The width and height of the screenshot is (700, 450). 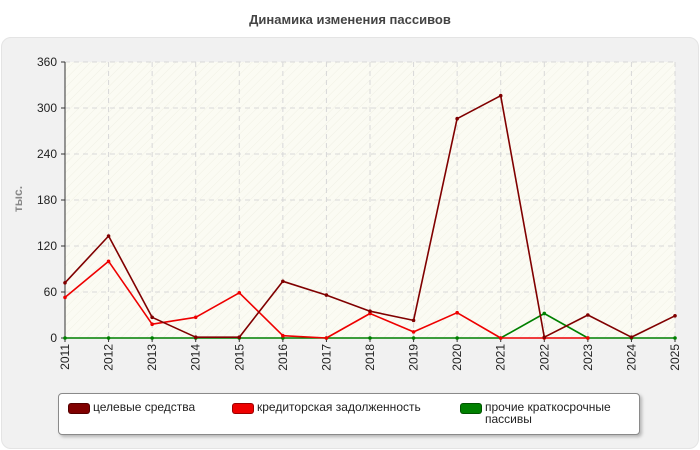 I want to click on x-tick-label: 2013, so click(x=152, y=357).